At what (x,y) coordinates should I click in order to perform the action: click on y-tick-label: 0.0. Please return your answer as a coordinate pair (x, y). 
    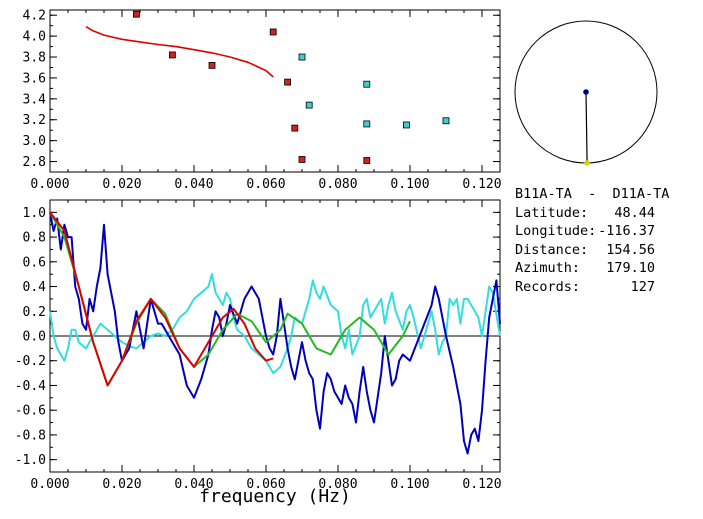
    Looking at the image, I should click on (34, 337).